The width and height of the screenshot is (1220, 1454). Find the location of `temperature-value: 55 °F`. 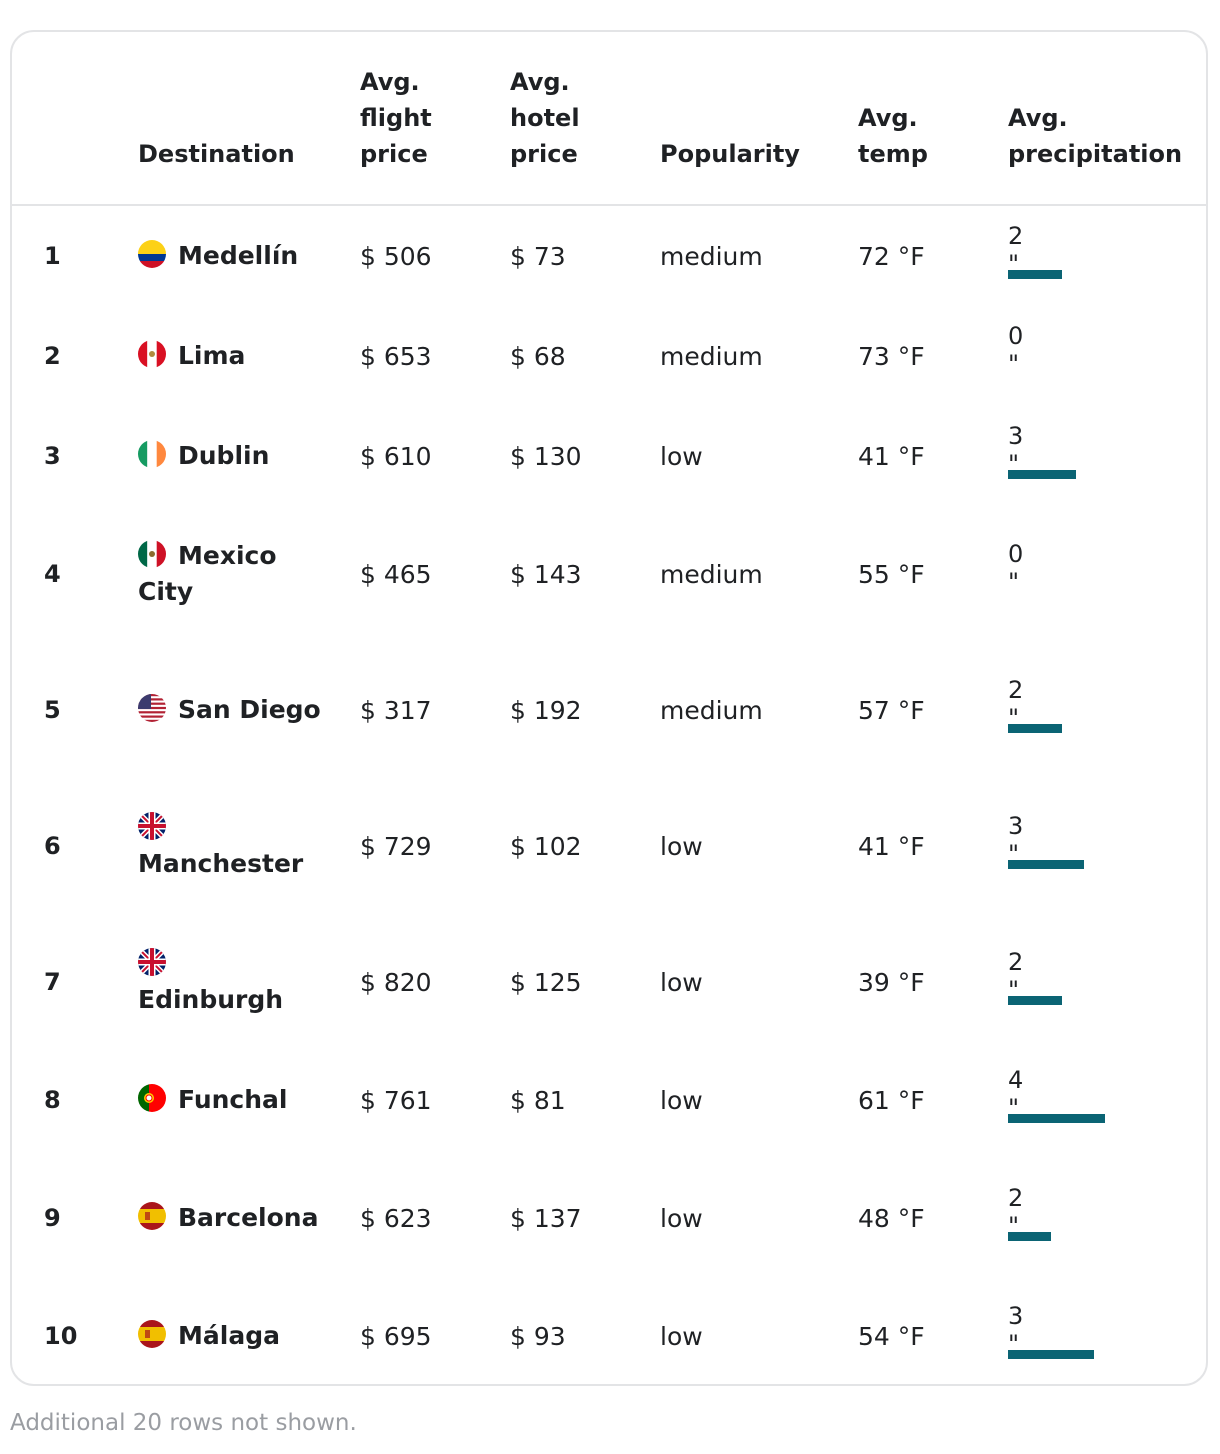

temperature-value: 55 °F is located at coordinates (891, 574).